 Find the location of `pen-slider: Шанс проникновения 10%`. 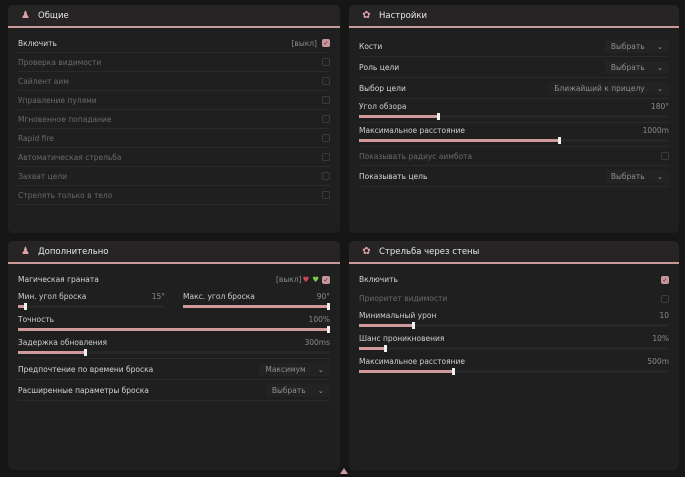

pen-slider: Шанс проникновения 10% is located at coordinates (514, 342).